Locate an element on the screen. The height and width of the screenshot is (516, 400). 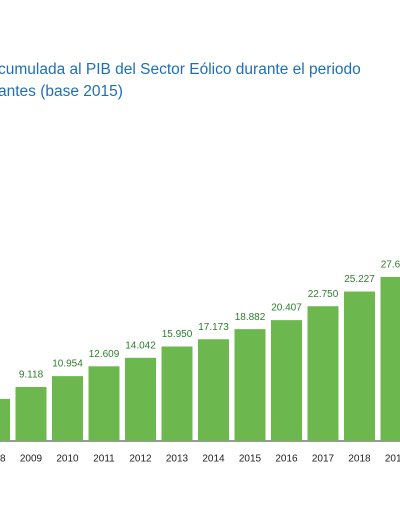
x-tick-label: 2016 is located at coordinates (286, 459).